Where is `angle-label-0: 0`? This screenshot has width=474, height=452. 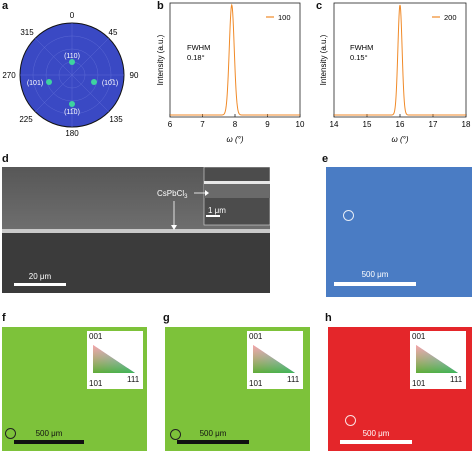
angle-label-0: 0 is located at coordinates (72, 15).